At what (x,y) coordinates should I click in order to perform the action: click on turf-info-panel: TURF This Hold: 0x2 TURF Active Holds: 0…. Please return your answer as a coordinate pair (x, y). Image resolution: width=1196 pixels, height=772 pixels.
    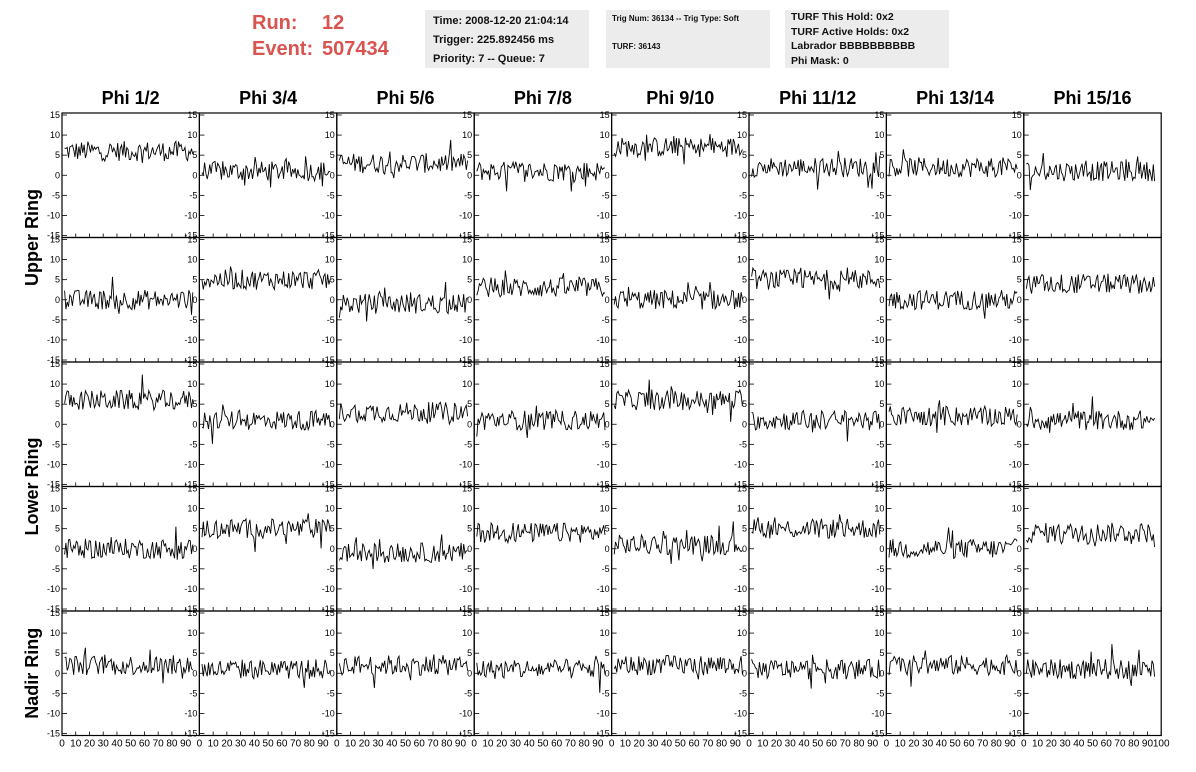
    Looking at the image, I should click on (867, 39).